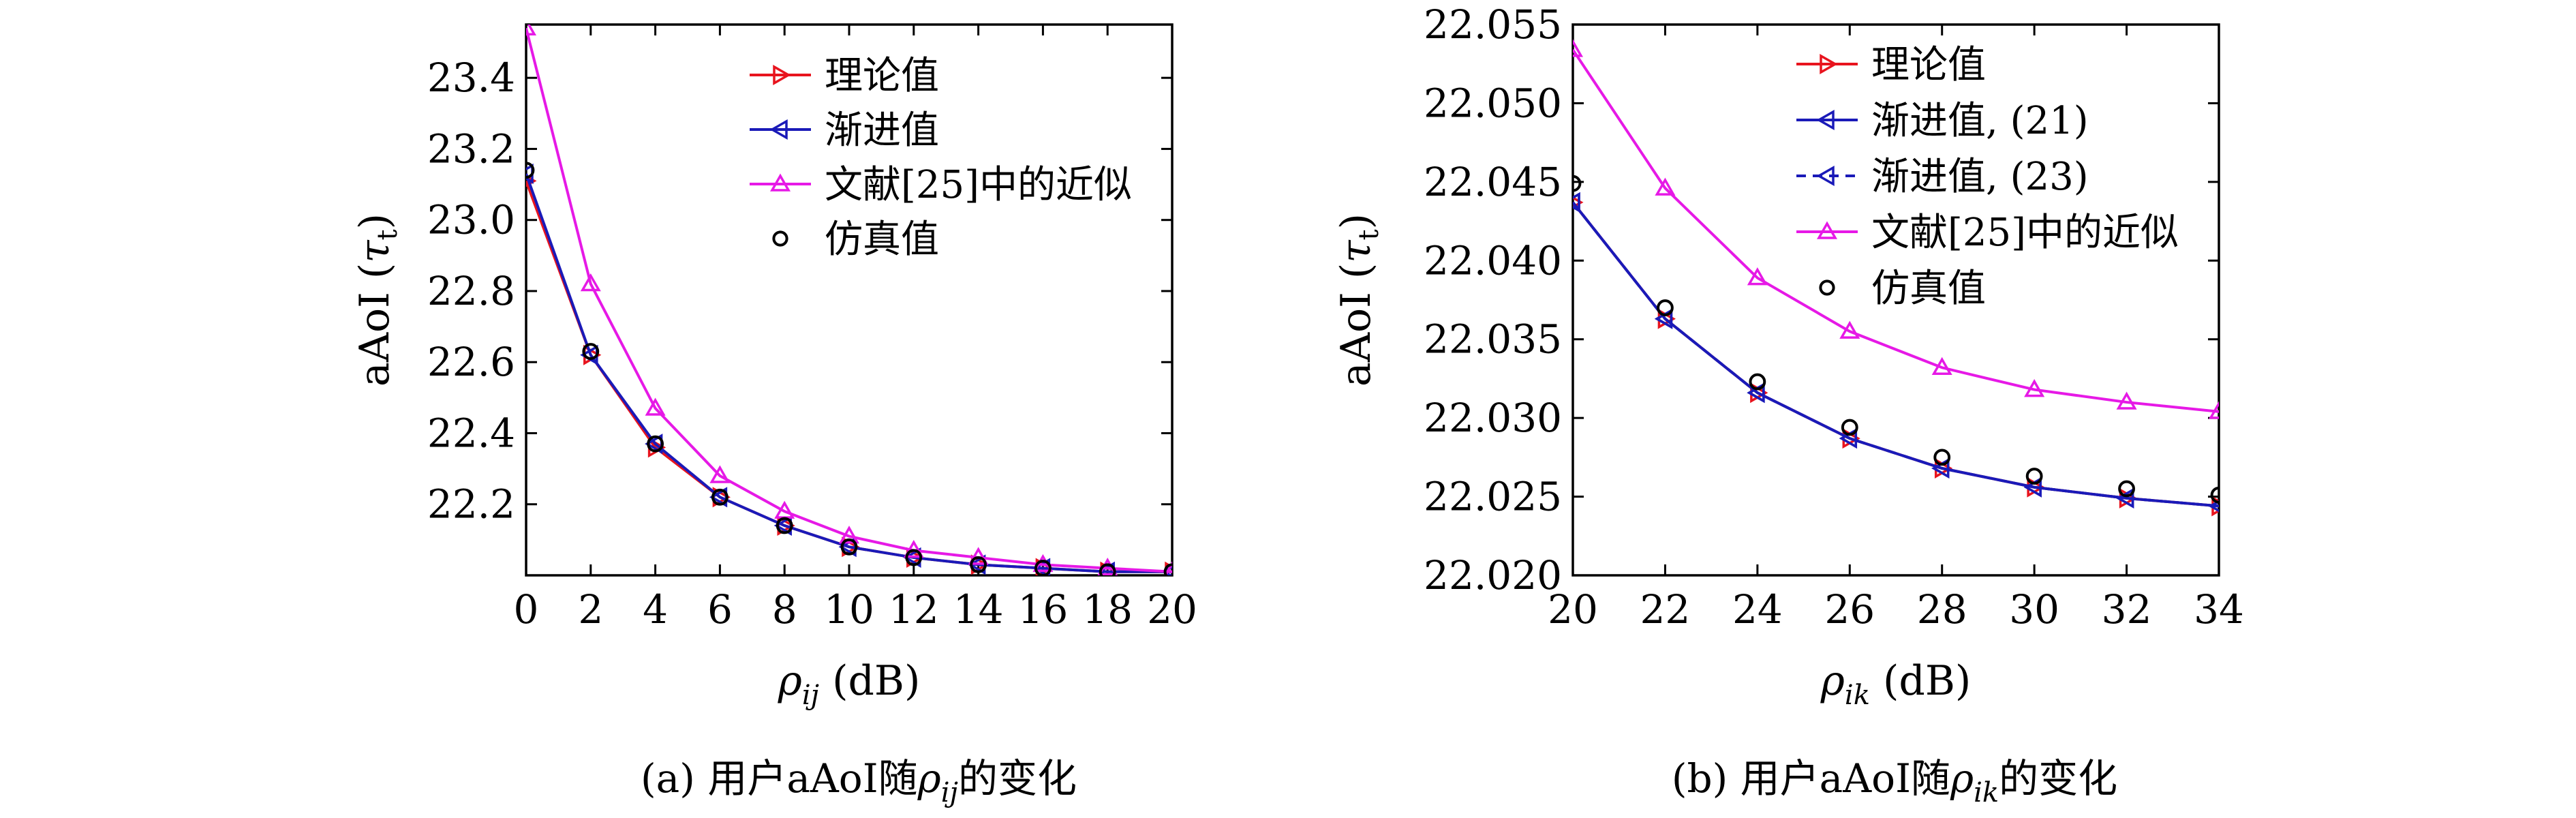  What do you see at coordinates (950, 792) in the screenshot?
I see `caption-subscript: ij` at bounding box center [950, 792].